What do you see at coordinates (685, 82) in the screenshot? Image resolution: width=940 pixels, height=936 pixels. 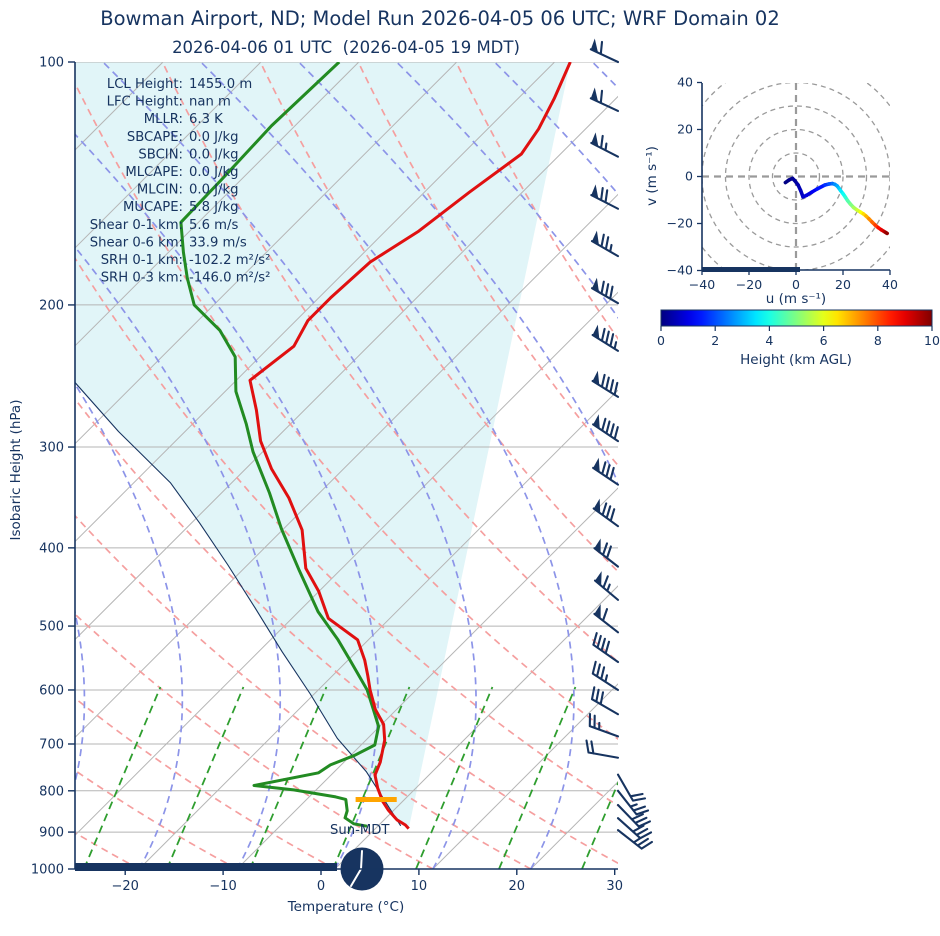 I see `v-tick-label: 40` at bounding box center [685, 82].